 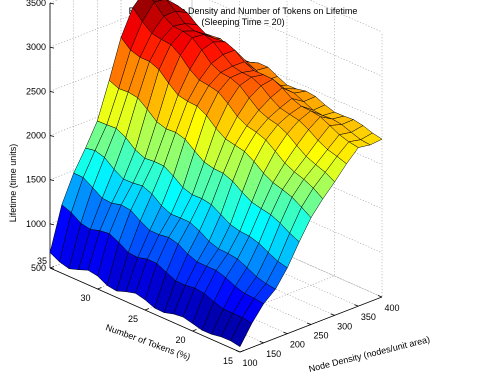 What do you see at coordinates (344, 326) in the screenshot?
I see `x-tick-label: 300` at bounding box center [344, 326].